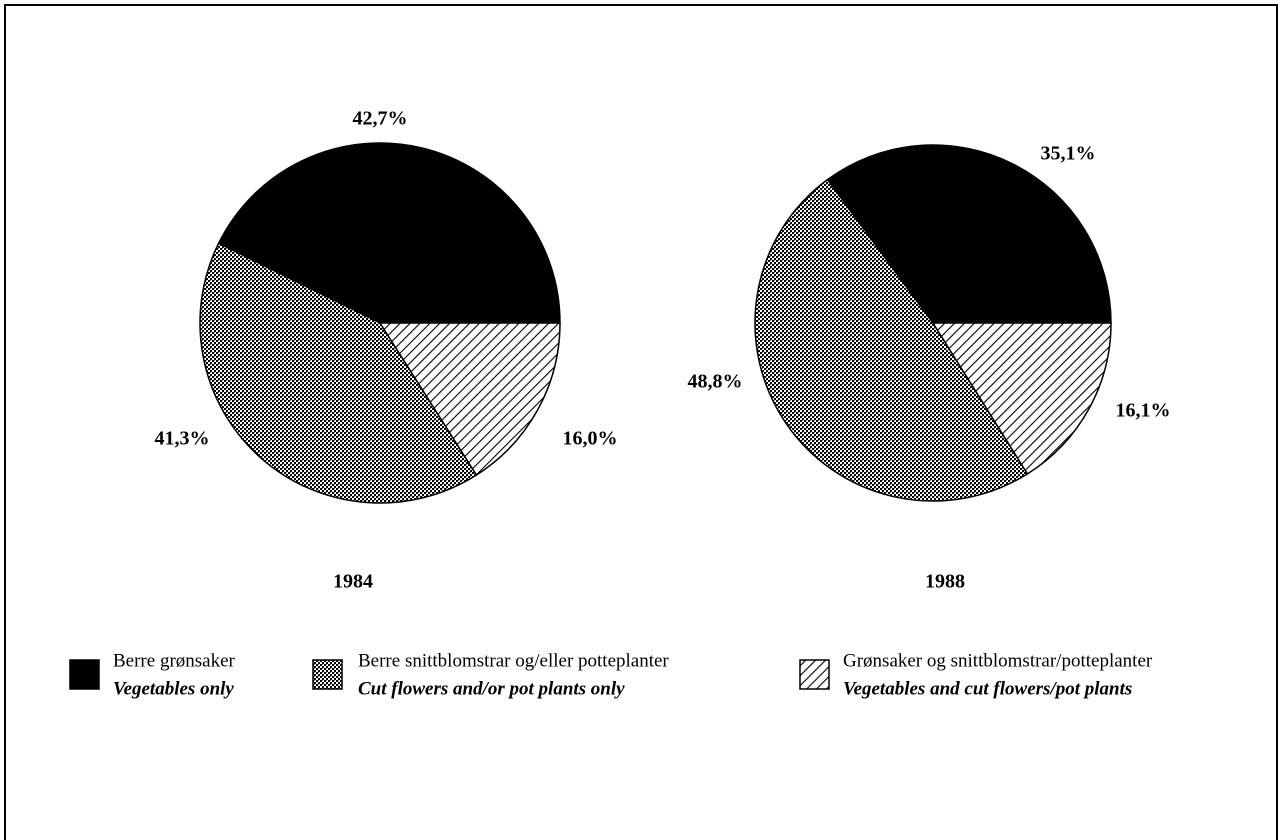  Describe the element at coordinates (491, 688) in the screenshot. I see `legend-translation: Cut flowers and/or pot plants only` at that location.